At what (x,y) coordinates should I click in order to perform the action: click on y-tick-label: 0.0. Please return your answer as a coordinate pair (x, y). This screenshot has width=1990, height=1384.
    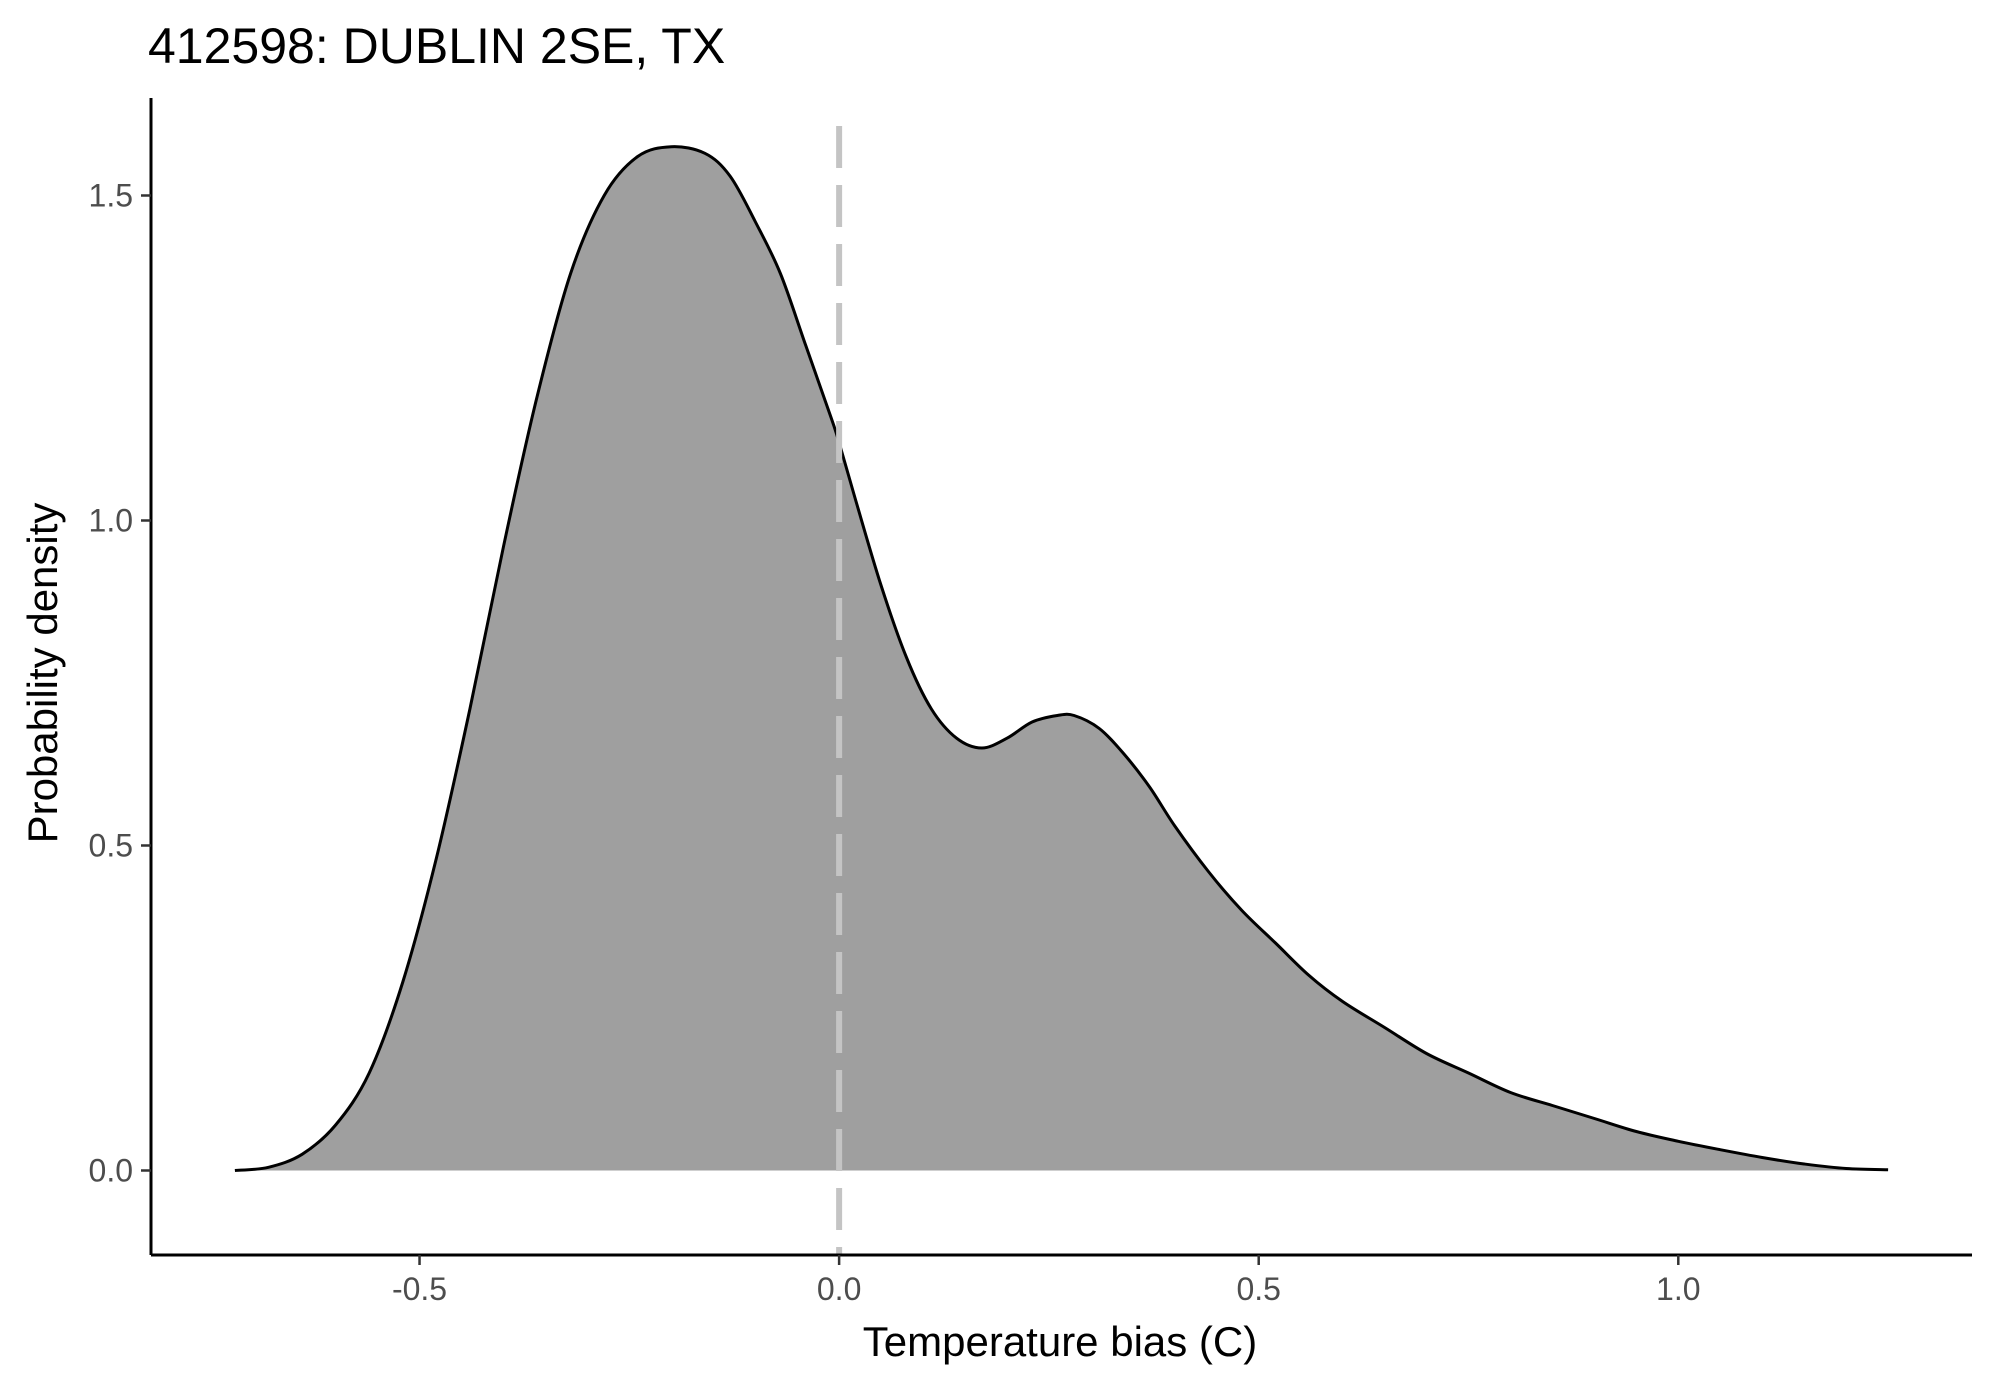
    Looking at the image, I should click on (111, 1171).